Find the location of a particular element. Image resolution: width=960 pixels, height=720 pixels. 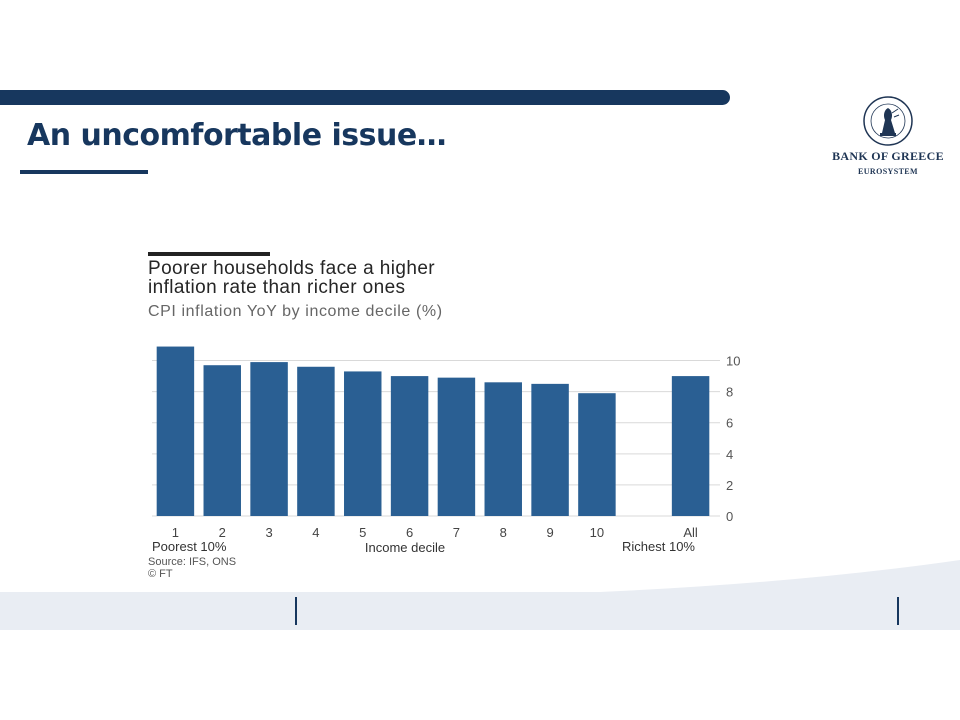

y-tick-label: 6 is located at coordinates (729, 423).